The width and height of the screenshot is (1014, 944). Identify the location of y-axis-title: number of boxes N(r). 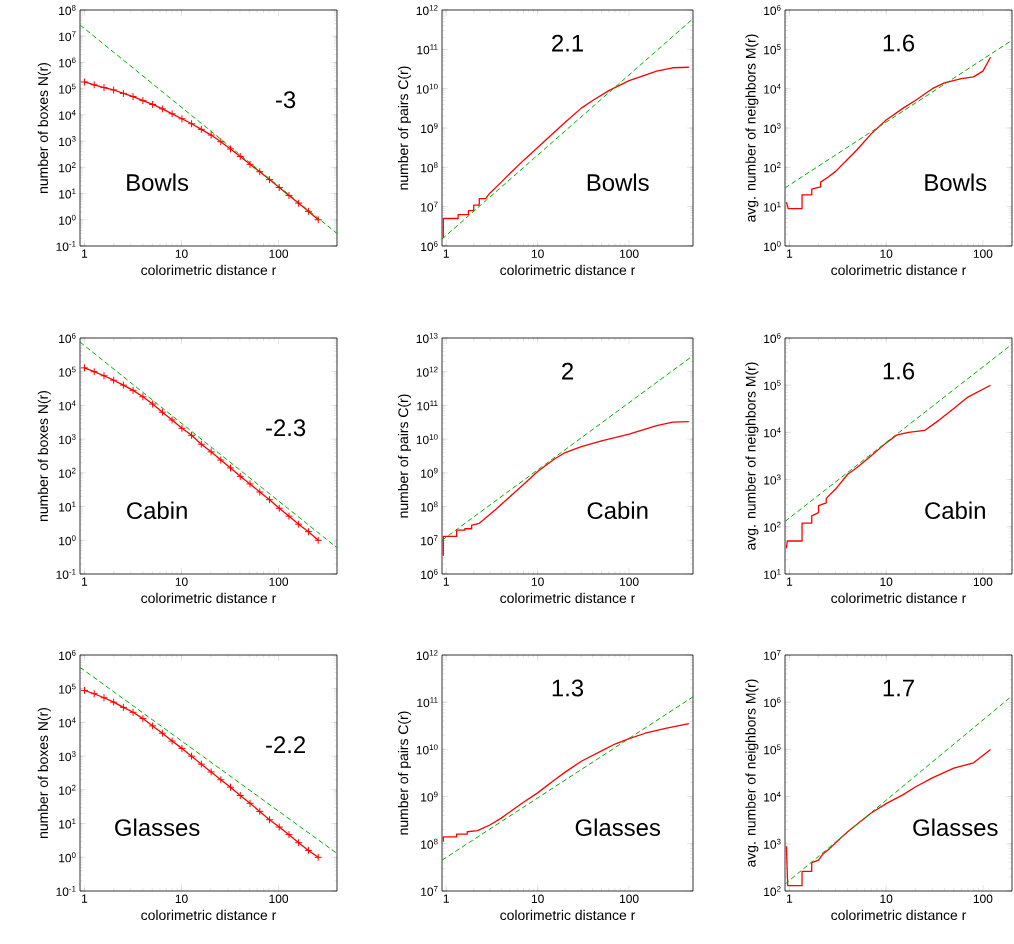
(44, 456).